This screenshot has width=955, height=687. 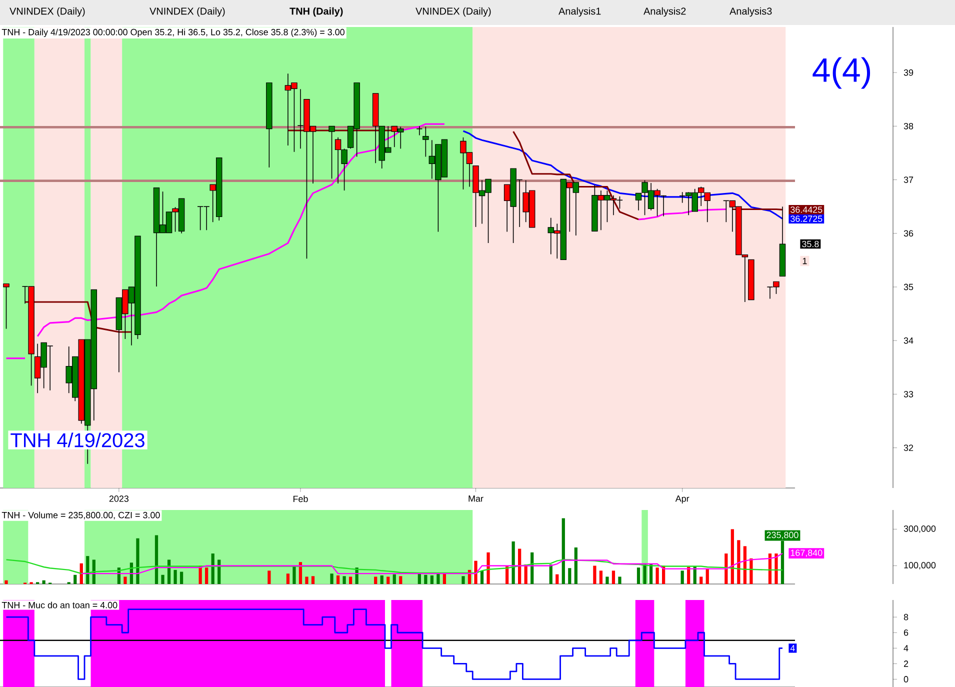 I want to click on chart-title: TNH - Daily 4/19/2023 00:00:00 Open 35.2, Hi 36.5, Lo 35.2, Close 35.8 (2.3%) = 3.00, so click(x=173, y=33).